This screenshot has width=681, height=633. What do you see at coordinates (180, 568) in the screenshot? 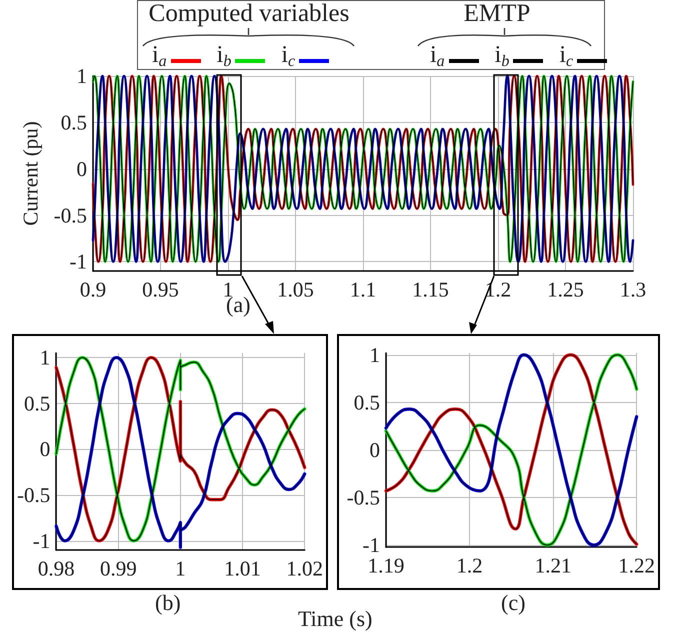
I see `x-tick-label: 1` at bounding box center [180, 568].